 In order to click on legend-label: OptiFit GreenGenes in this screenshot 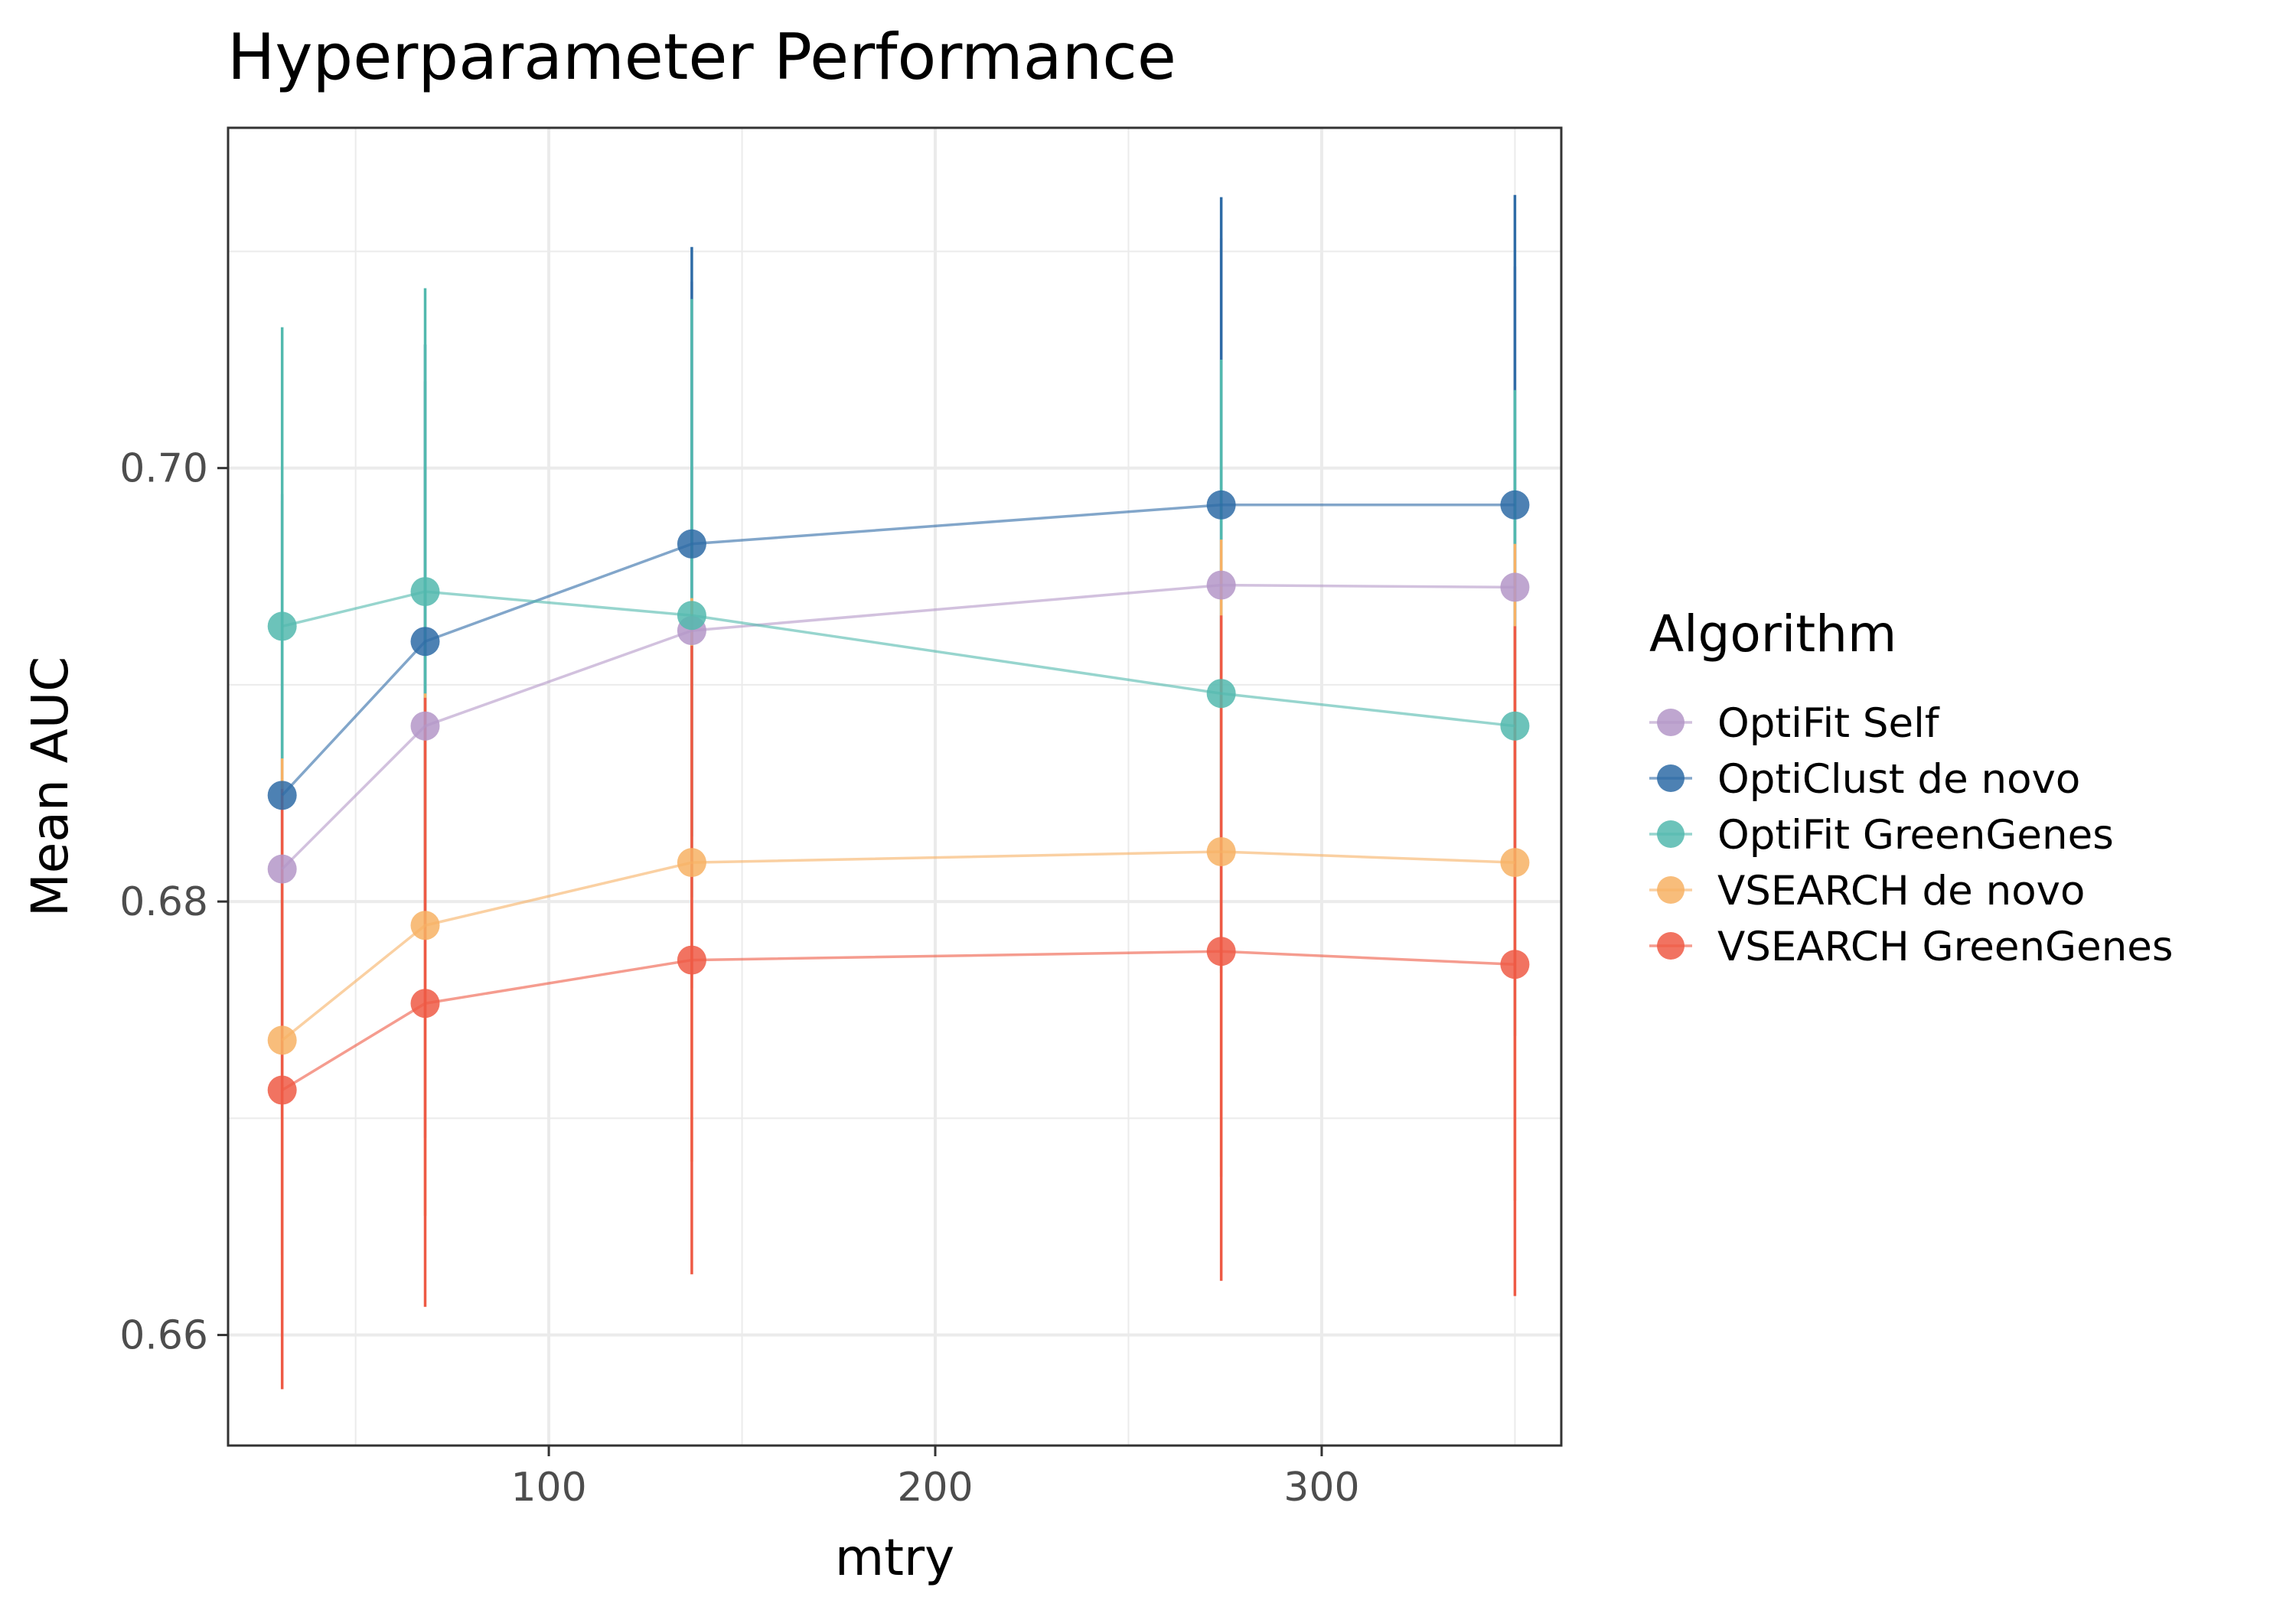, I will do `click(1915, 835)`.